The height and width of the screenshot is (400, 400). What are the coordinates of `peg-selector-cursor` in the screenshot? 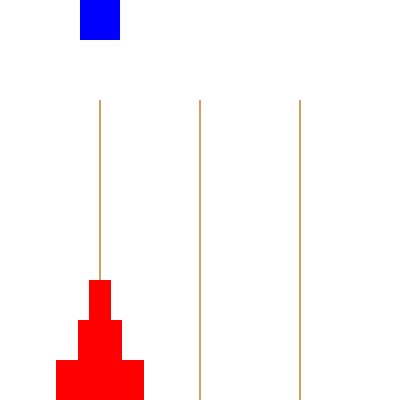 It's located at (100, 20).